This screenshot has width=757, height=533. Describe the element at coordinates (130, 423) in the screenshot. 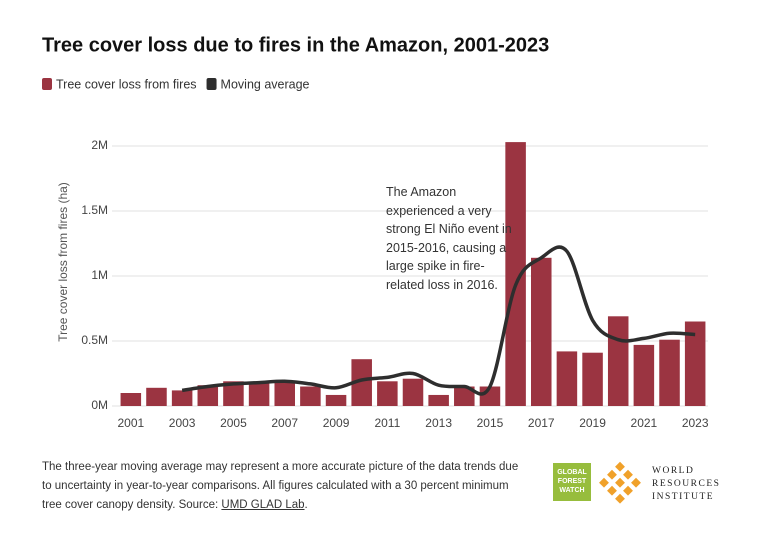

I see `x-tick-label: 2001` at that location.